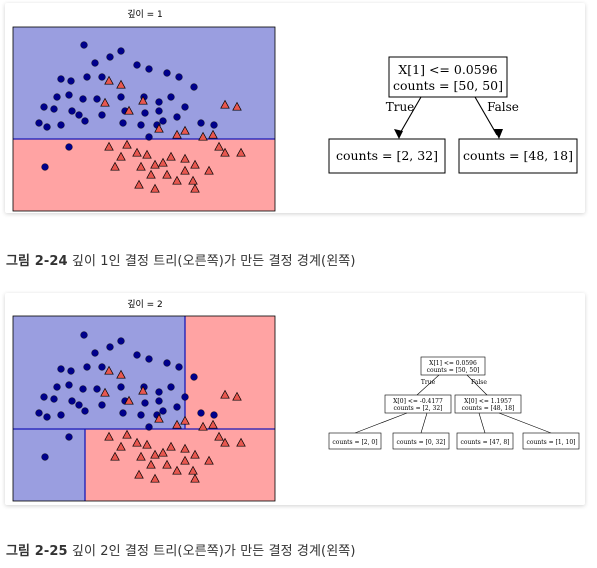 The height and width of the screenshot is (568, 597). I want to click on plot-title: 깊이 = 1, so click(145, 14).